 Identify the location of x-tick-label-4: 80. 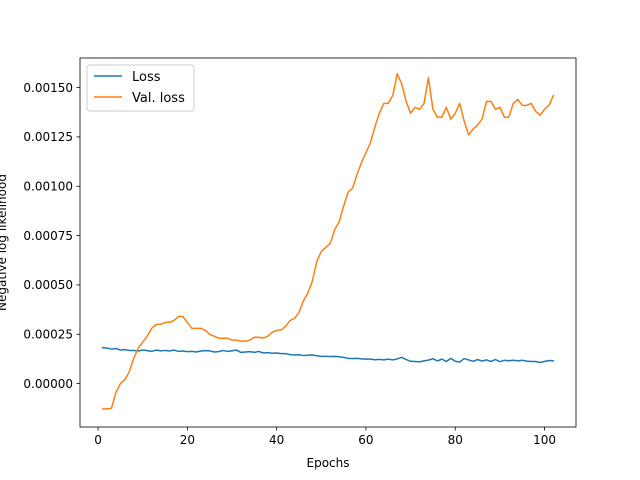
(455, 440).